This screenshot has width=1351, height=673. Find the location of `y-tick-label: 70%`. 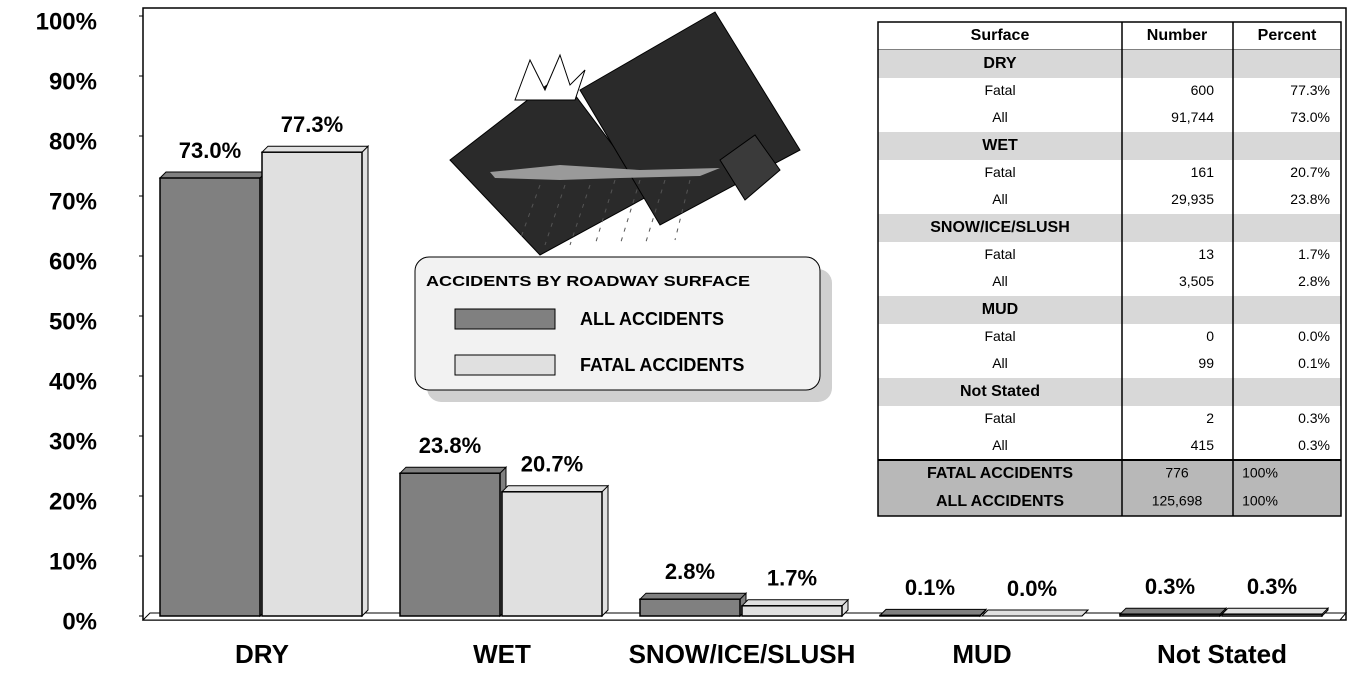

y-tick-label: 70% is located at coordinates (73, 201).